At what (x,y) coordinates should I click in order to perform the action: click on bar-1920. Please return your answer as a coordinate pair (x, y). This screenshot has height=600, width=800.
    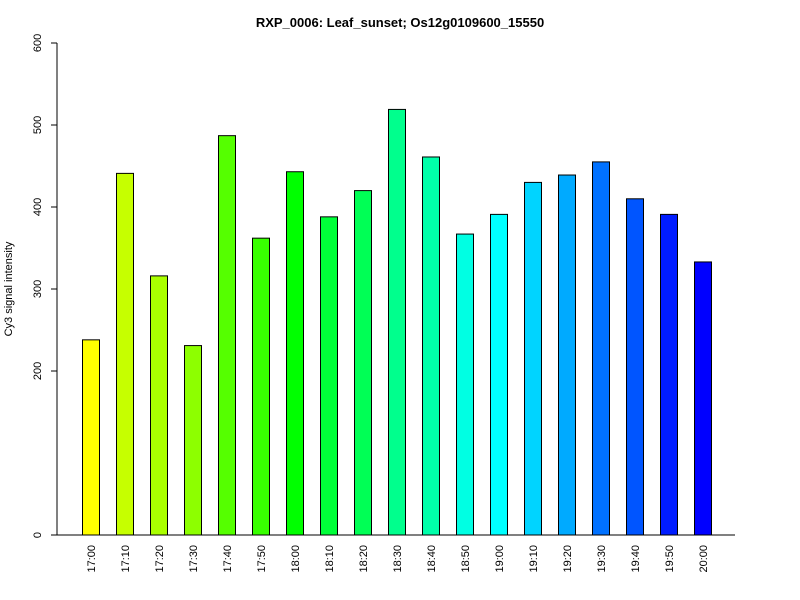
    Looking at the image, I should click on (567, 355).